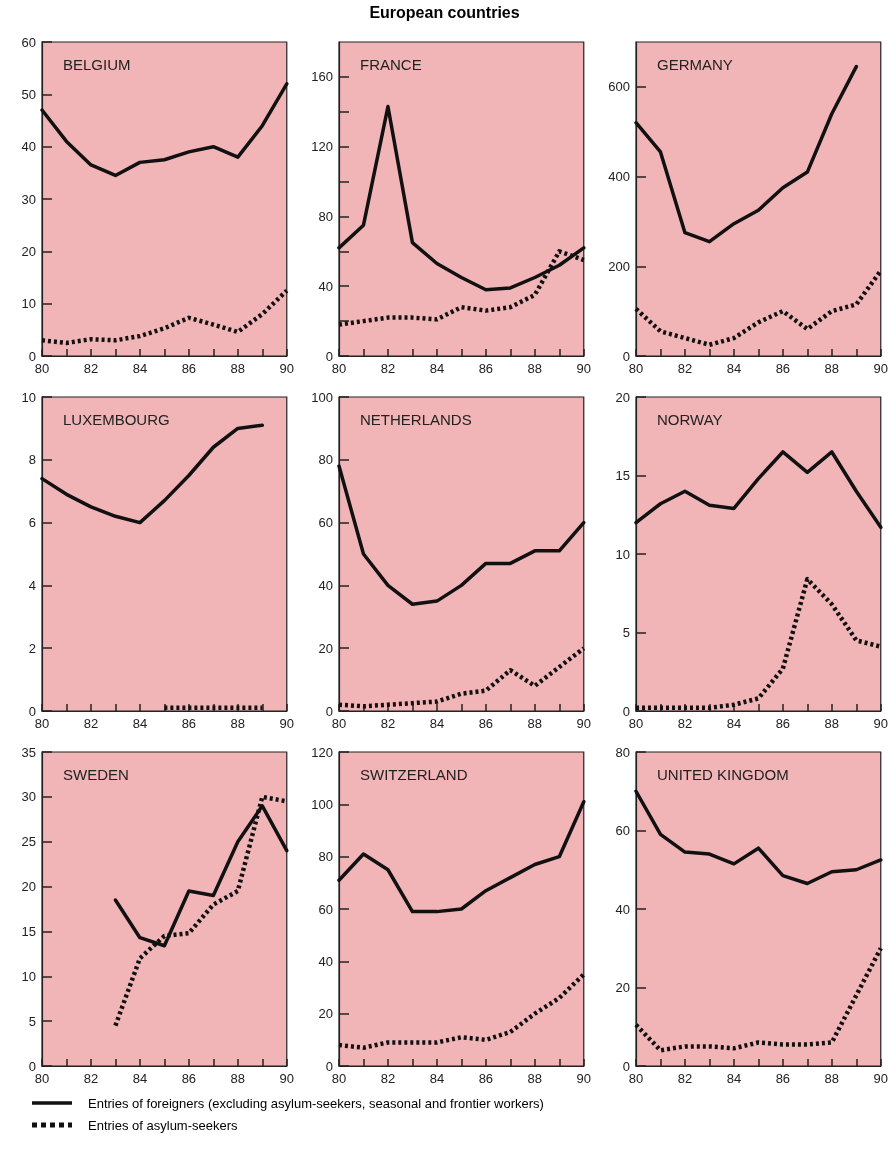  Describe the element at coordinates (391, 64) in the screenshot. I see `text: FRANCE` at that location.